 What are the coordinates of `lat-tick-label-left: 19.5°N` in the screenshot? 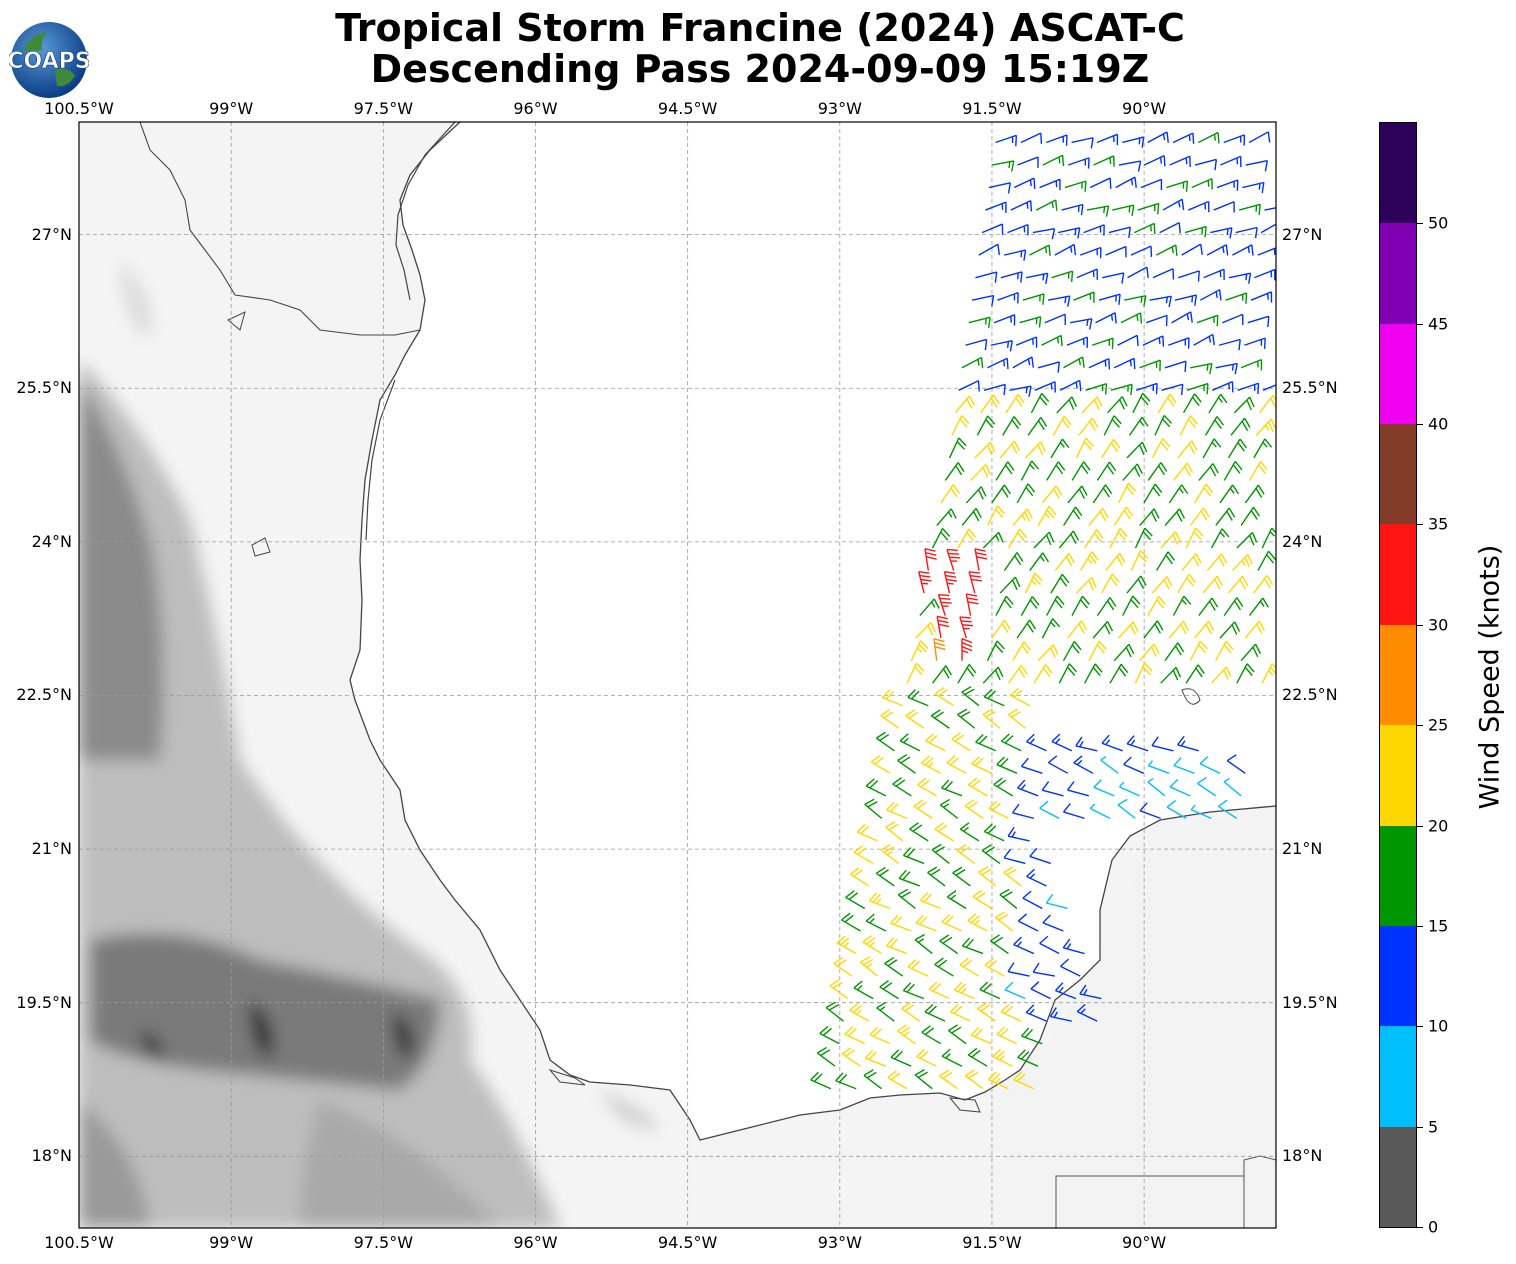 It's located at (44, 1002).